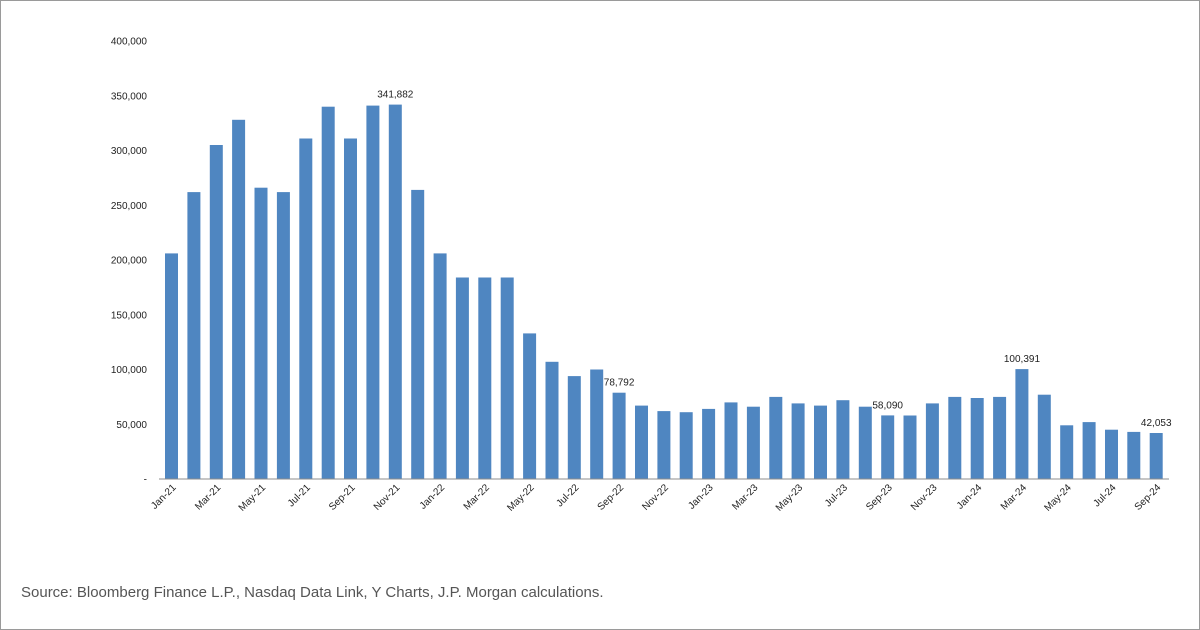 The width and height of the screenshot is (1200, 630). Describe the element at coordinates (836, 495) in the screenshot. I see `x-tick-label: Jul-23` at that location.